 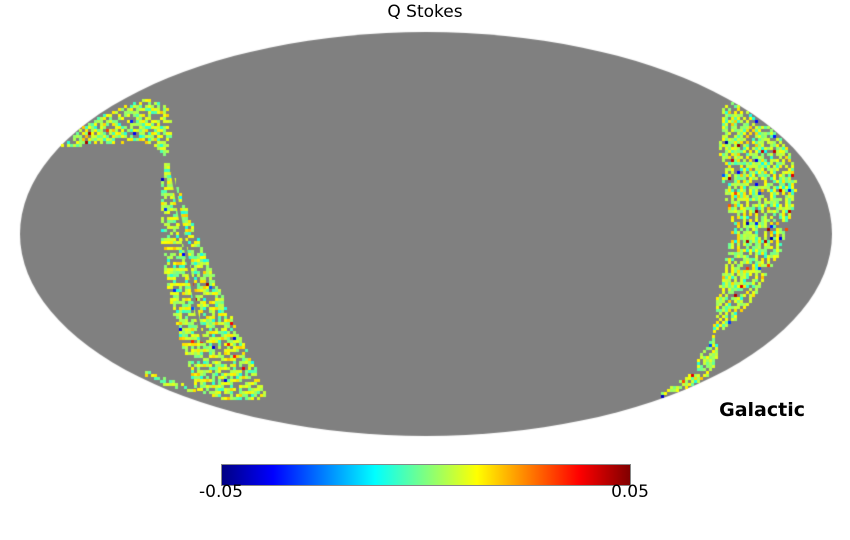 What do you see at coordinates (426, 475) in the screenshot?
I see `colorbar-gradient` at bounding box center [426, 475].